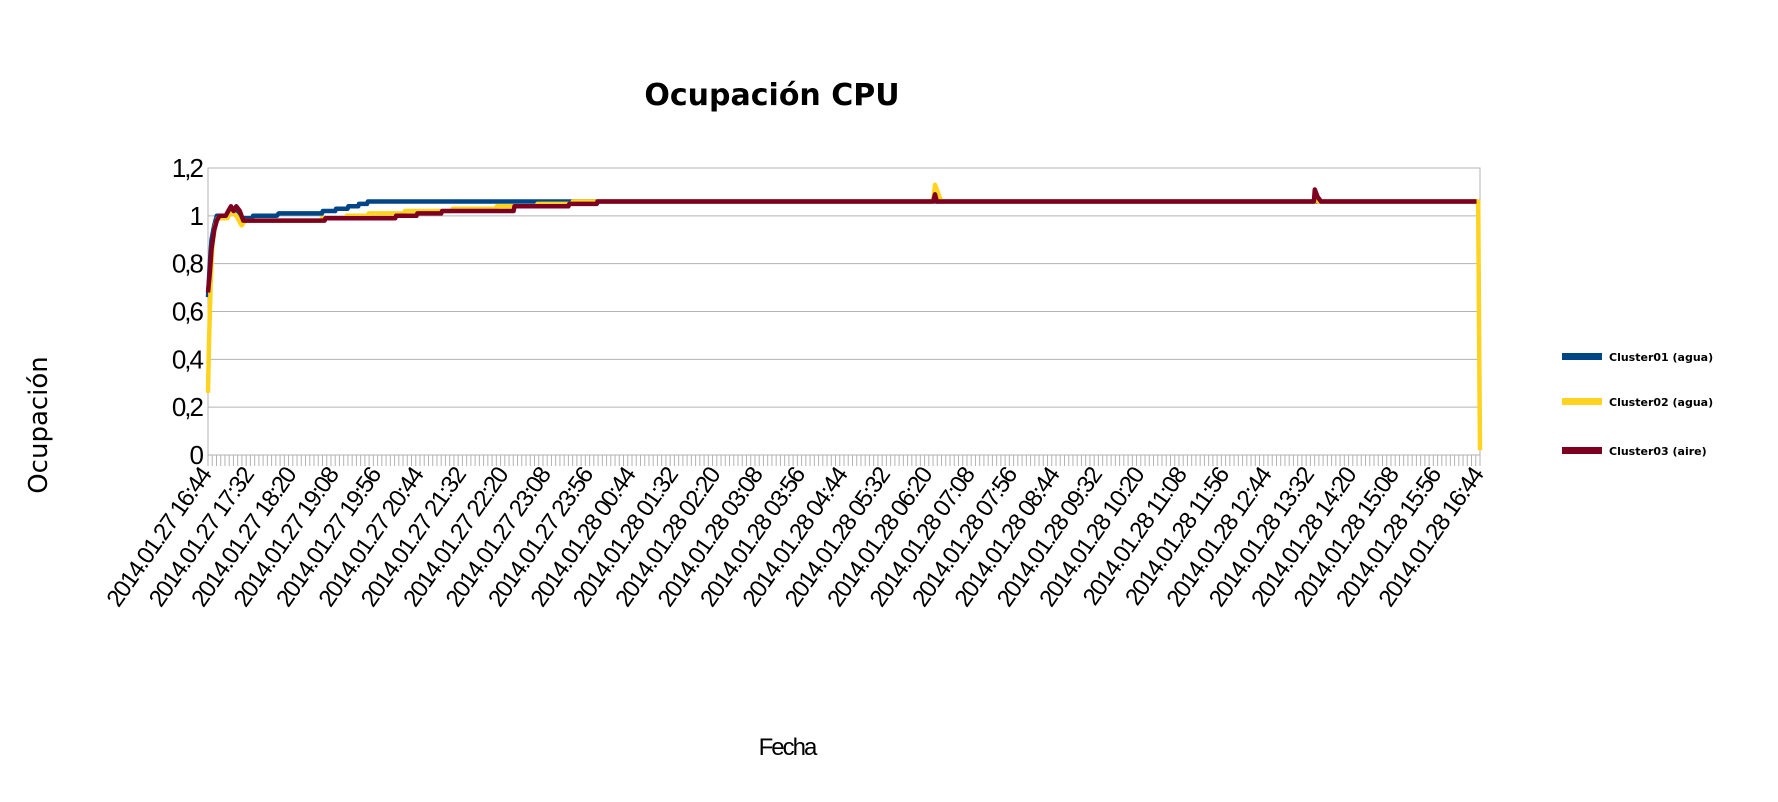  Describe the element at coordinates (39, 425) in the screenshot. I see `y-axis-label: Ocupación` at that location.